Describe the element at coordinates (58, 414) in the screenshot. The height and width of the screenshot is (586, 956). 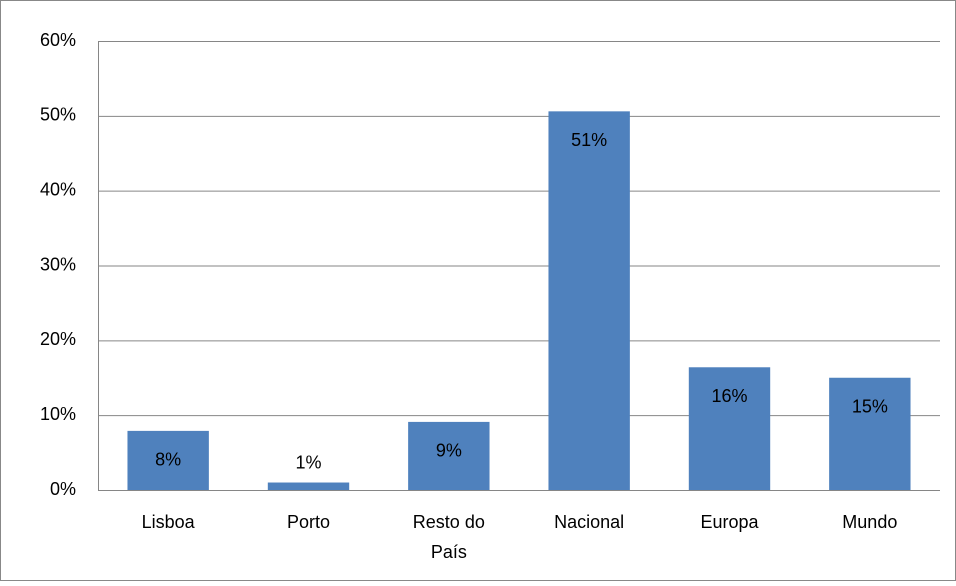
I see `y-tick-label: 10%` at that location.